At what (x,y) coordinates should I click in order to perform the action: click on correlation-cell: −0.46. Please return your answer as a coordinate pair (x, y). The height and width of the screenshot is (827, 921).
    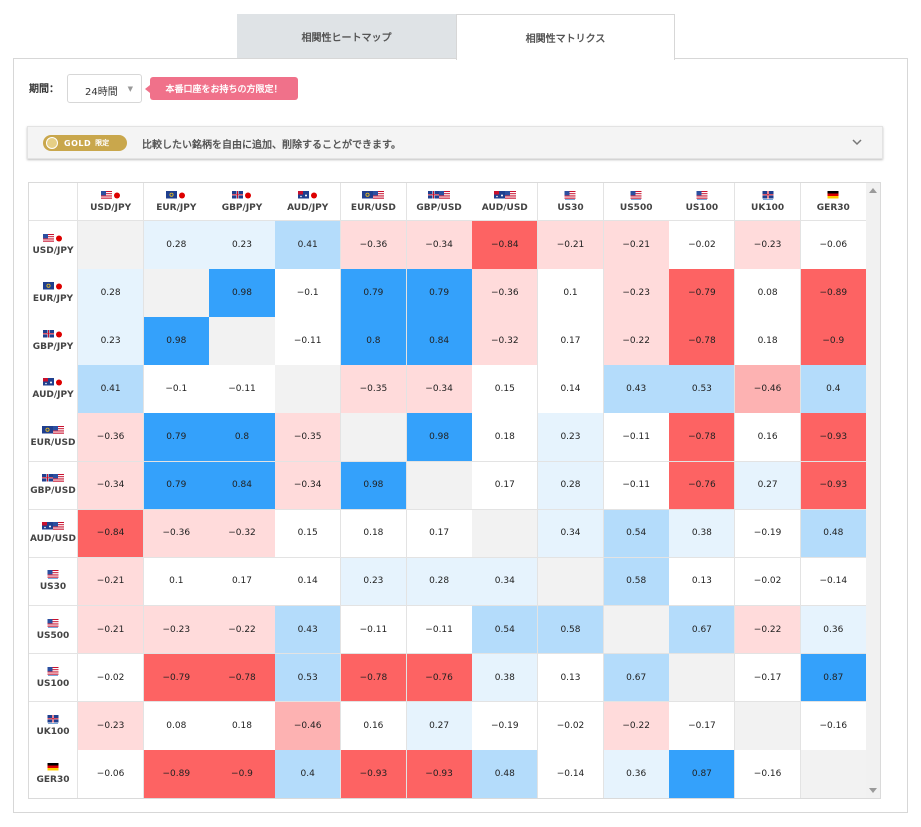
    Looking at the image, I should click on (308, 726).